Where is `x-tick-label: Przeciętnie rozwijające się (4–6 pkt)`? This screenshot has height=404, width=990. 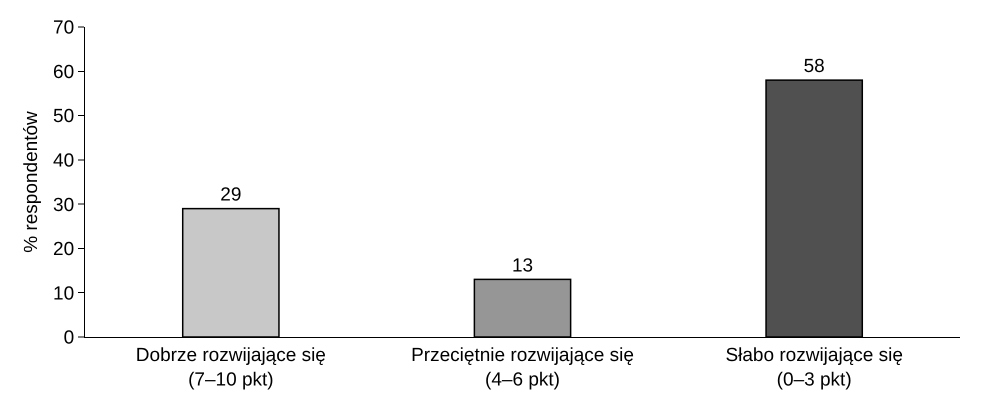
x-tick-label: Przeciętnie rozwijające się (4–6 pkt) is located at coordinates (522, 367).